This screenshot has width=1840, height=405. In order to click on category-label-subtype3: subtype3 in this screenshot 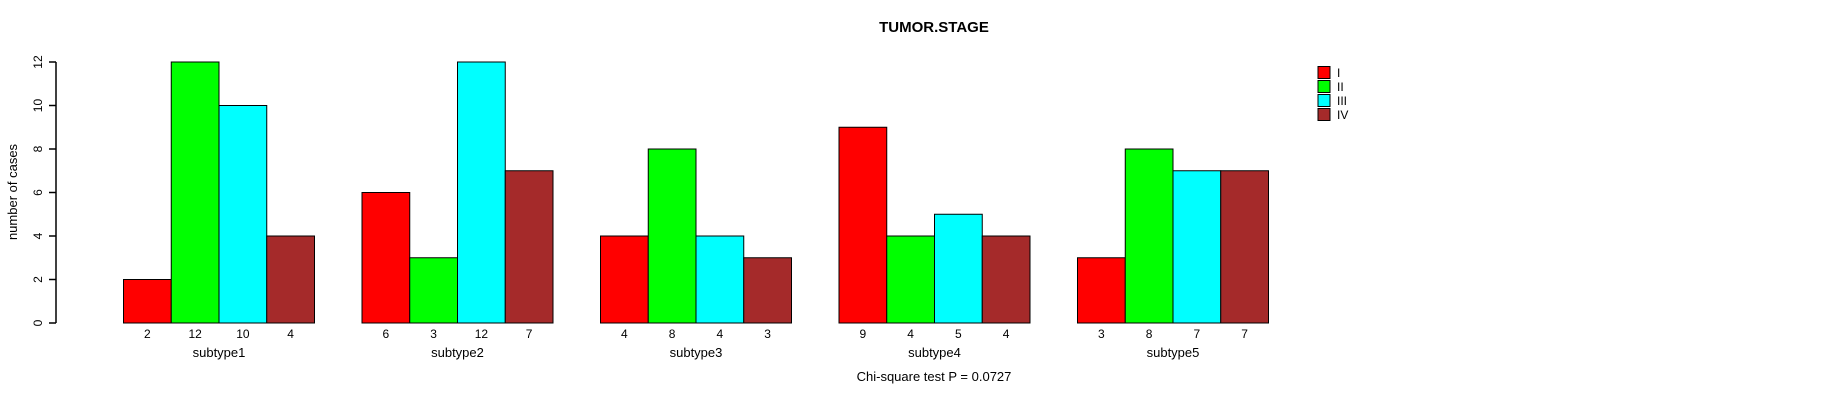, I will do `click(696, 352)`.